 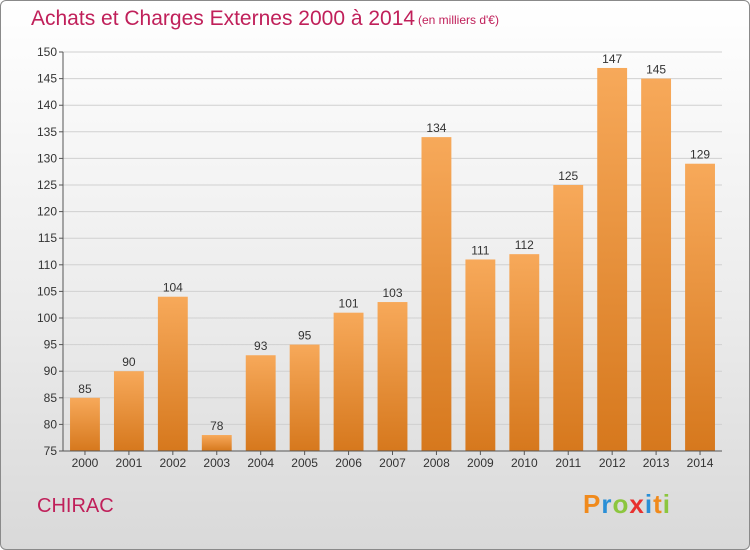 What do you see at coordinates (47, 265) in the screenshot?
I see `y-tick-label: 110` at bounding box center [47, 265].